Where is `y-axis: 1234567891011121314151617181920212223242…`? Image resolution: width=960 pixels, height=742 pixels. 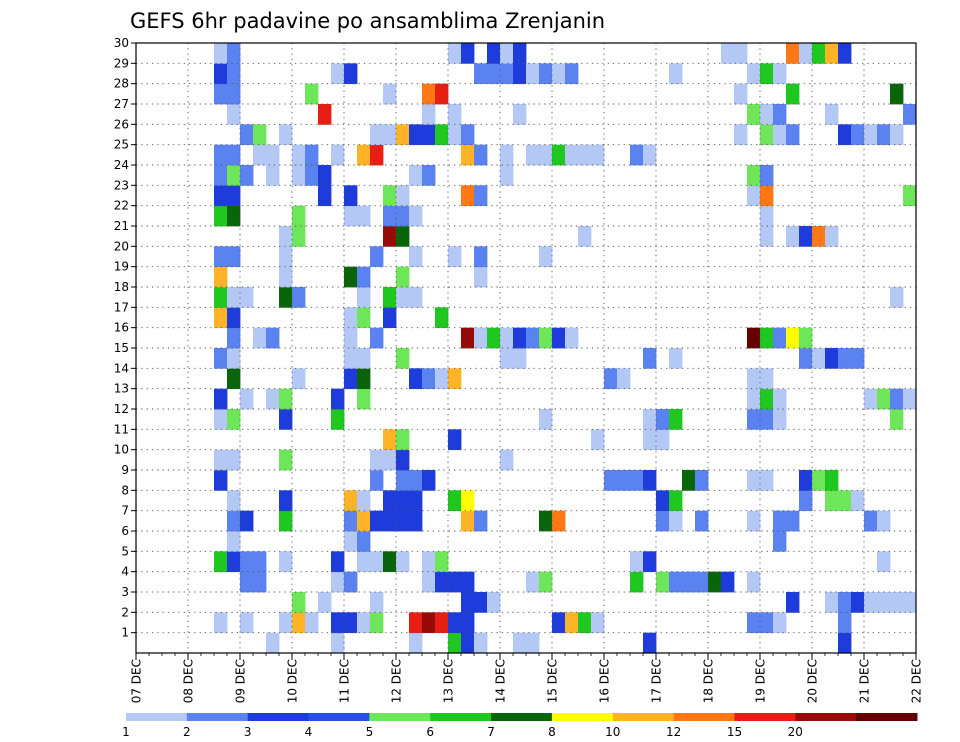
y-axis: 1234567891011121314151617181920212223242… is located at coordinates (125, 338).